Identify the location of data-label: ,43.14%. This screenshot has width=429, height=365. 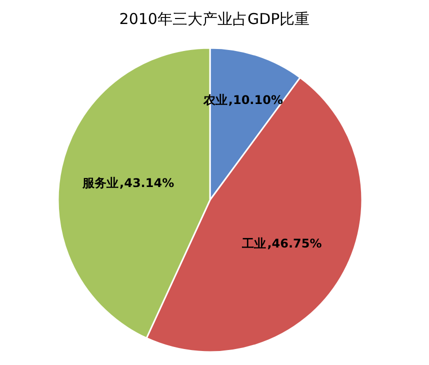
(147, 183).